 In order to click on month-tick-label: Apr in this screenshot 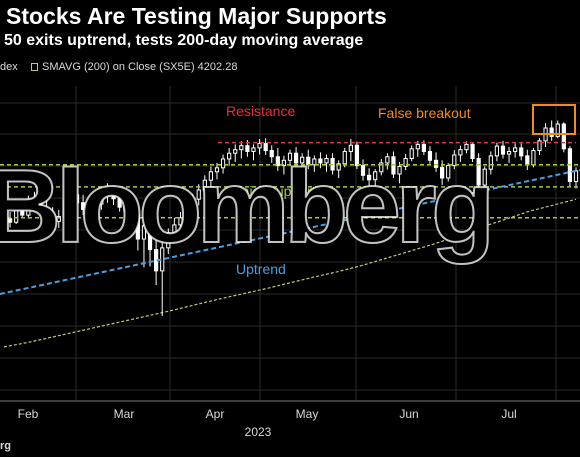, I will do `click(215, 414)`.